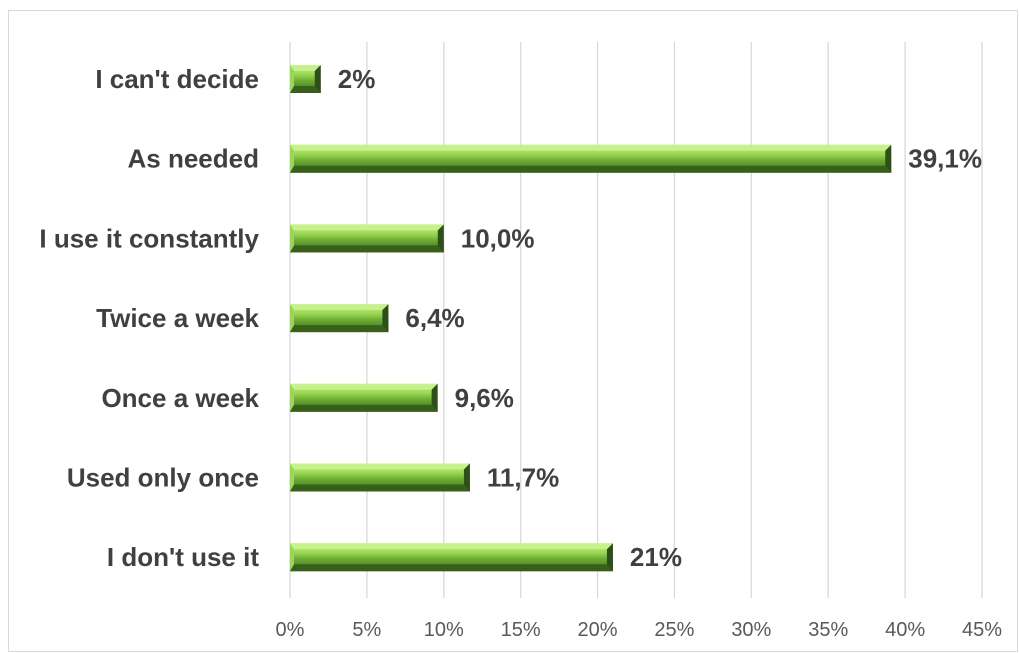 The image size is (1019, 653). What do you see at coordinates (180, 398) in the screenshot?
I see `category-label: Once a week` at bounding box center [180, 398].